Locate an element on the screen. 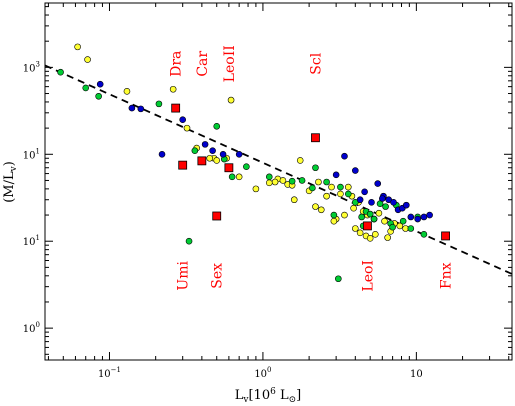 This screenshot has height=406, width=515. x-axis-title: Lv[106 L⊙] is located at coordinates (268, 396).